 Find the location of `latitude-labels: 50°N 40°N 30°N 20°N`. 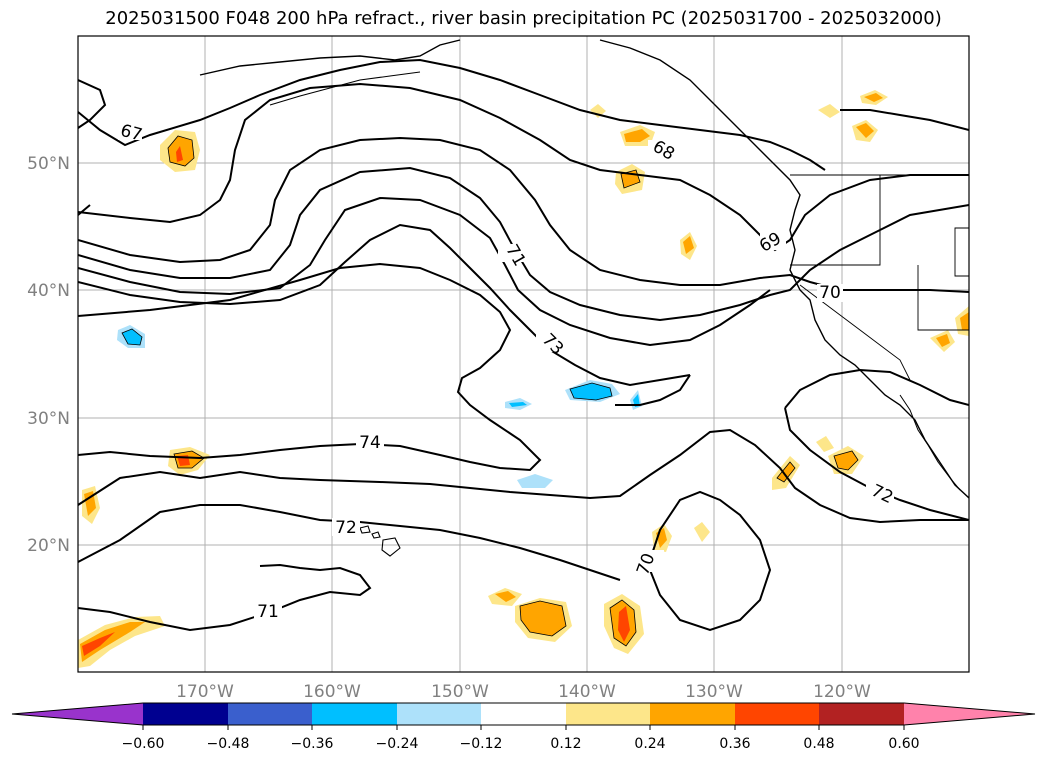

latitude-labels: 50°N 40°N 30°N 20°N is located at coordinates (48, 355).